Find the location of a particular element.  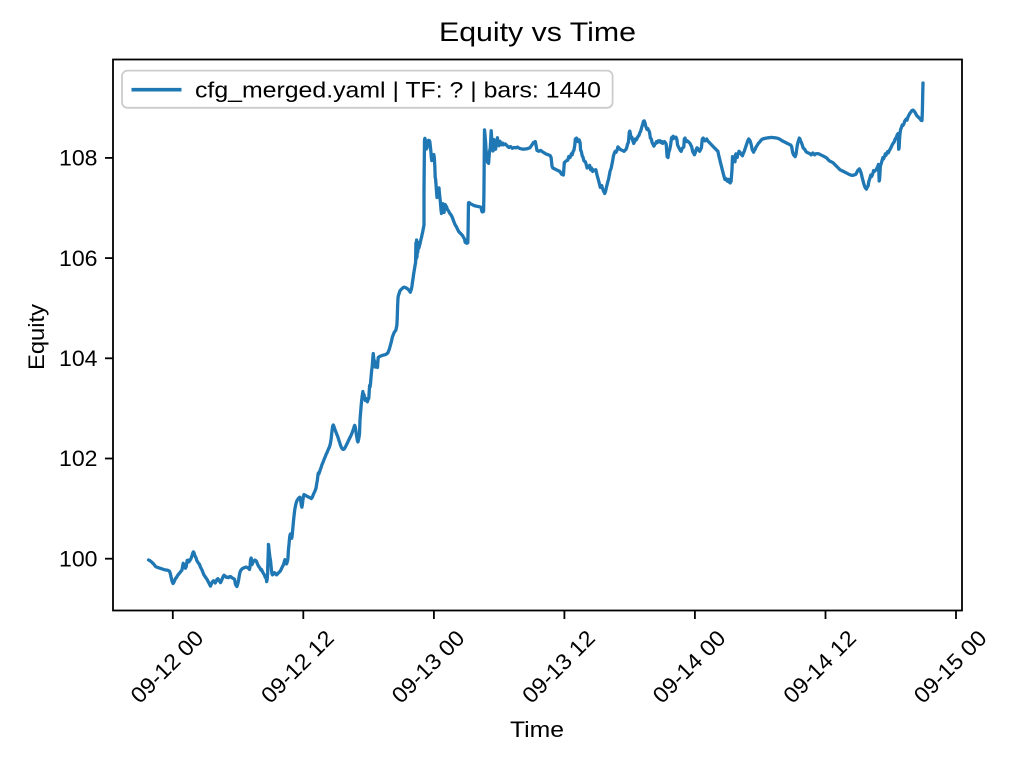

svg-text: 102 is located at coordinates (78, 458).